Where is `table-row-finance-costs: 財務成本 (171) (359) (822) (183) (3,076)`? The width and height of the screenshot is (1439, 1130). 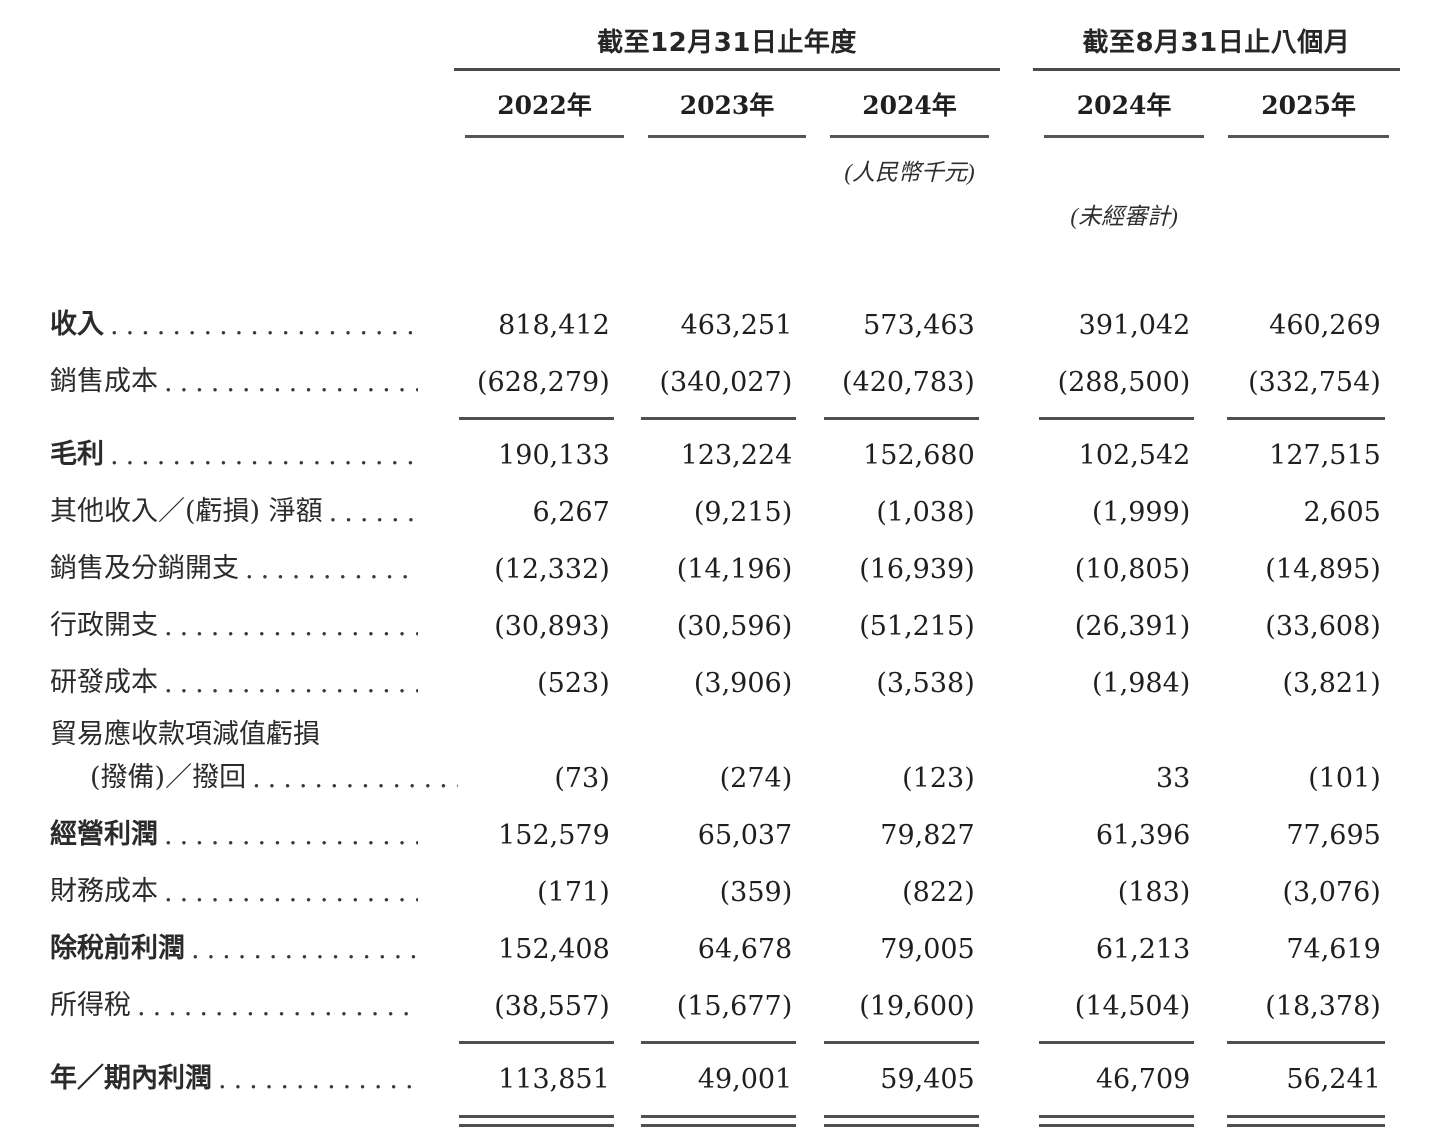 table-row-finance-costs: 財務成本 (171) (359) (822) (183) (3,076) is located at coordinates (719, 888).